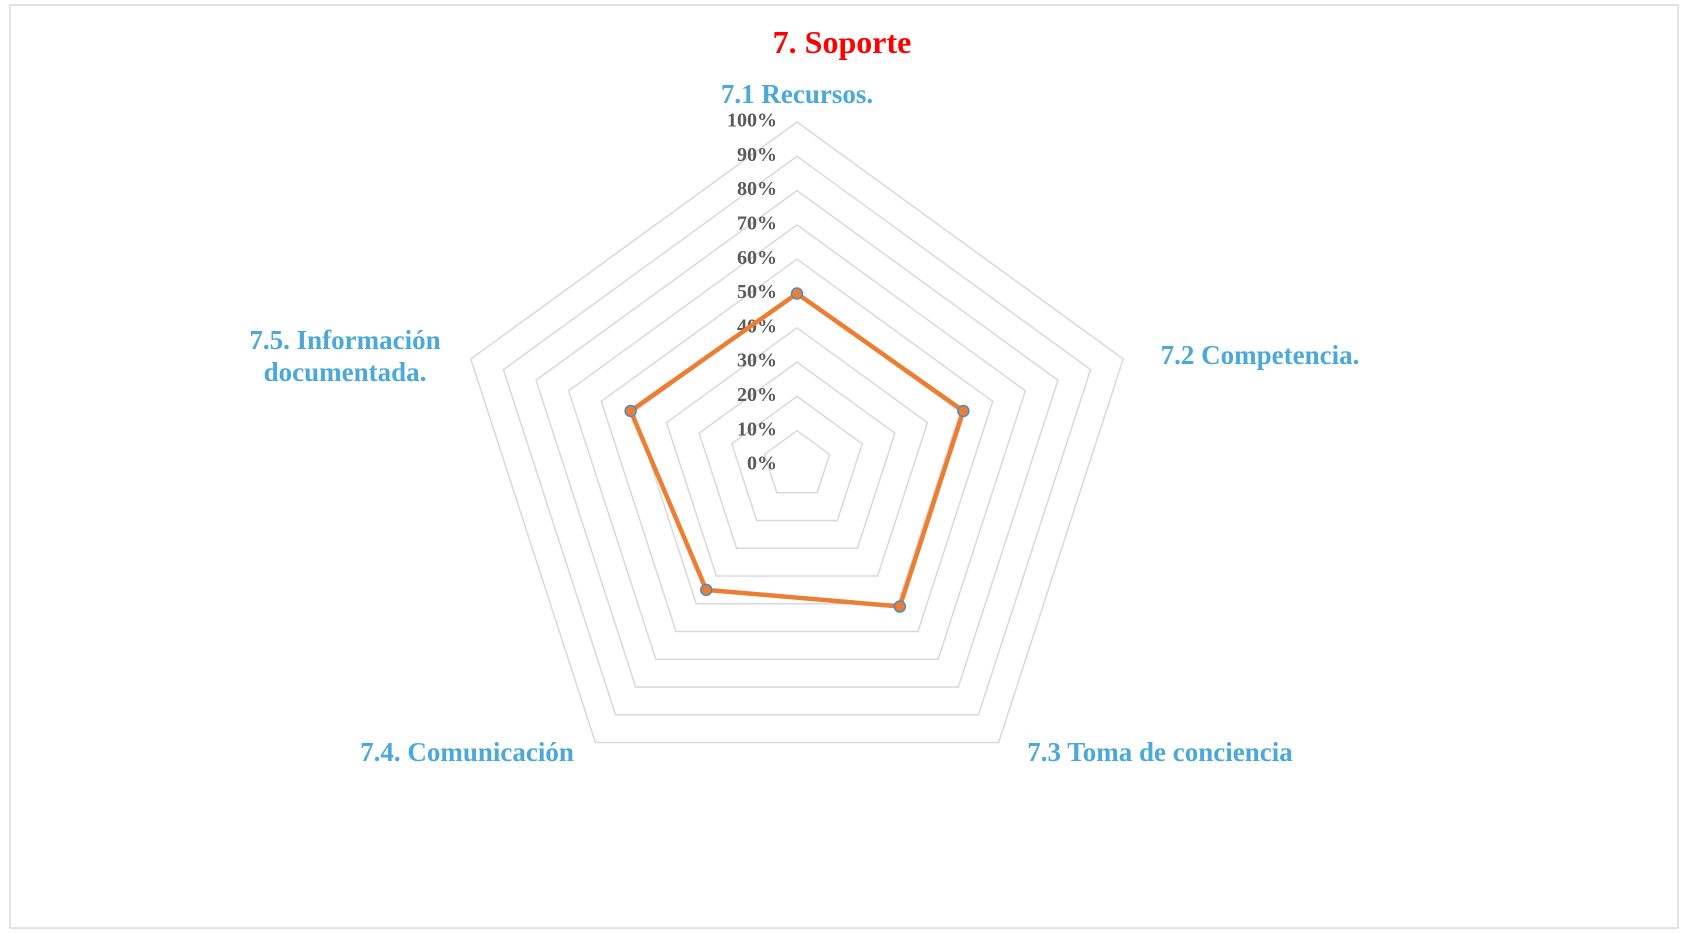 The height and width of the screenshot is (933, 1684). Describe the element at coordinates (757, 429) in the screenshot. I see `tick-label: 10%` at that location.